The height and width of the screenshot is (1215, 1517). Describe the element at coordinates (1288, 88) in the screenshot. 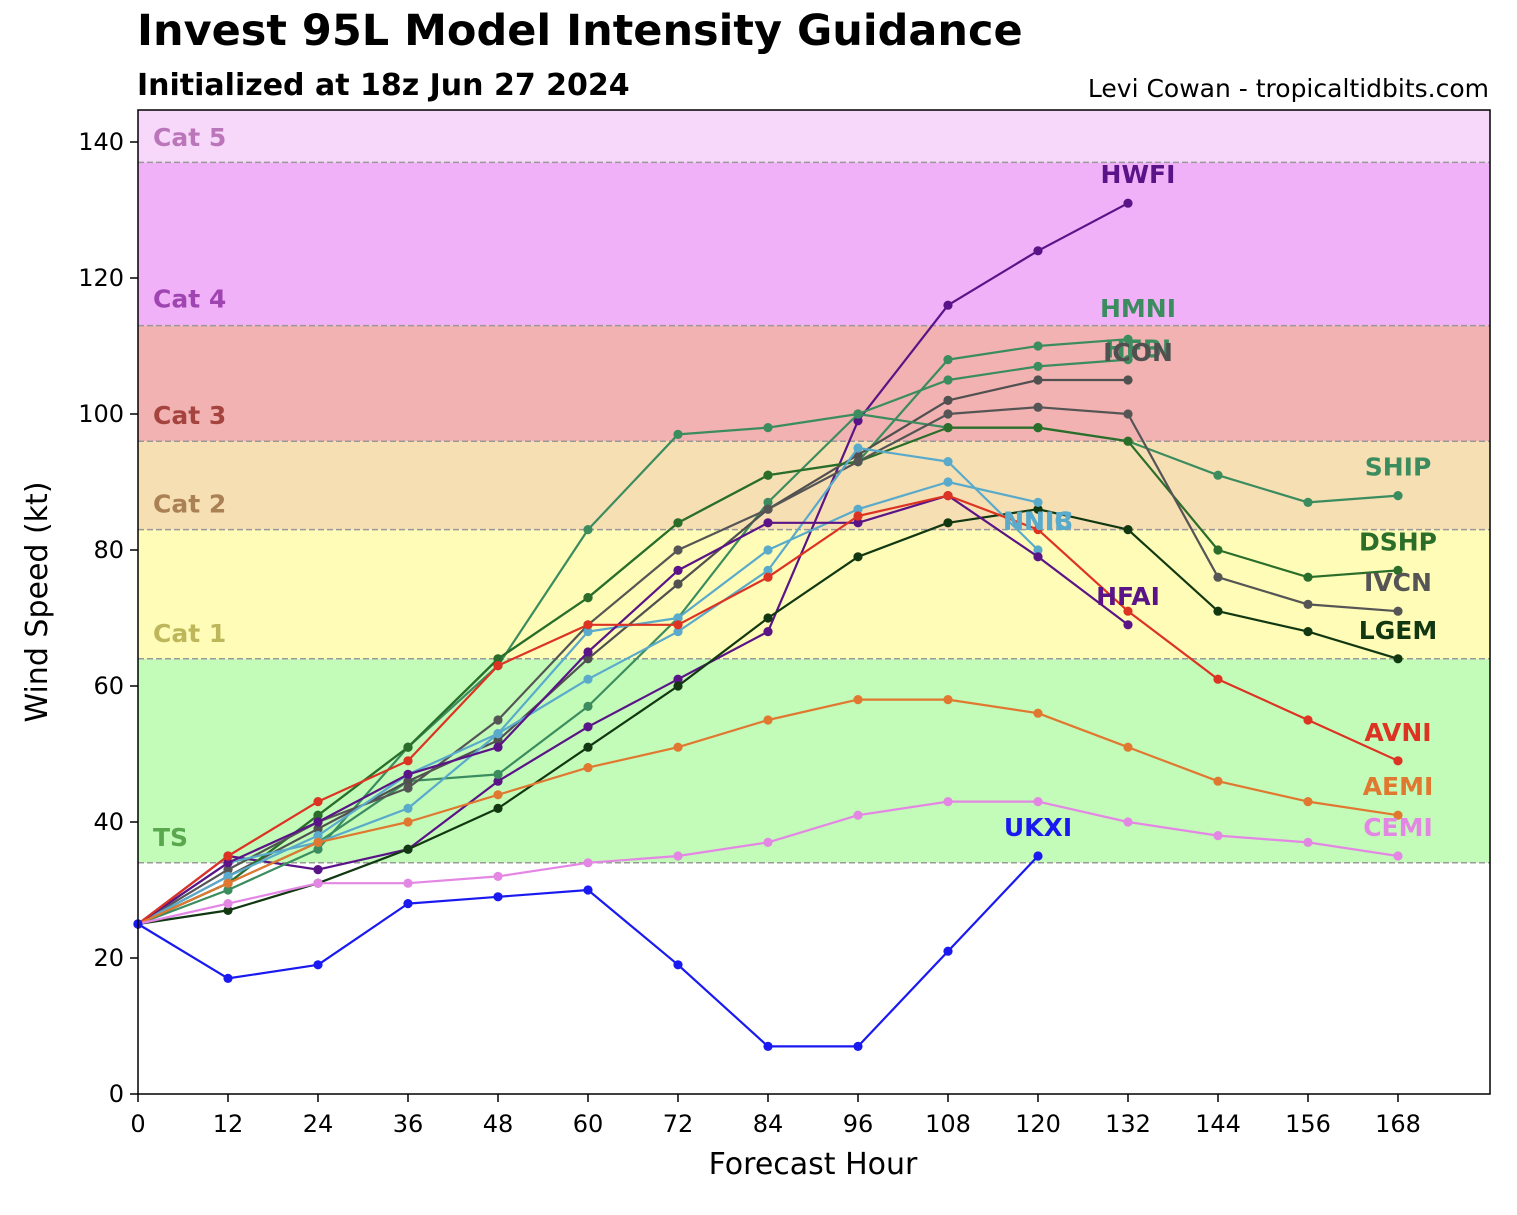

I see `chart-credit: Levi Cowan - tropicaltidbits.com` at that location.